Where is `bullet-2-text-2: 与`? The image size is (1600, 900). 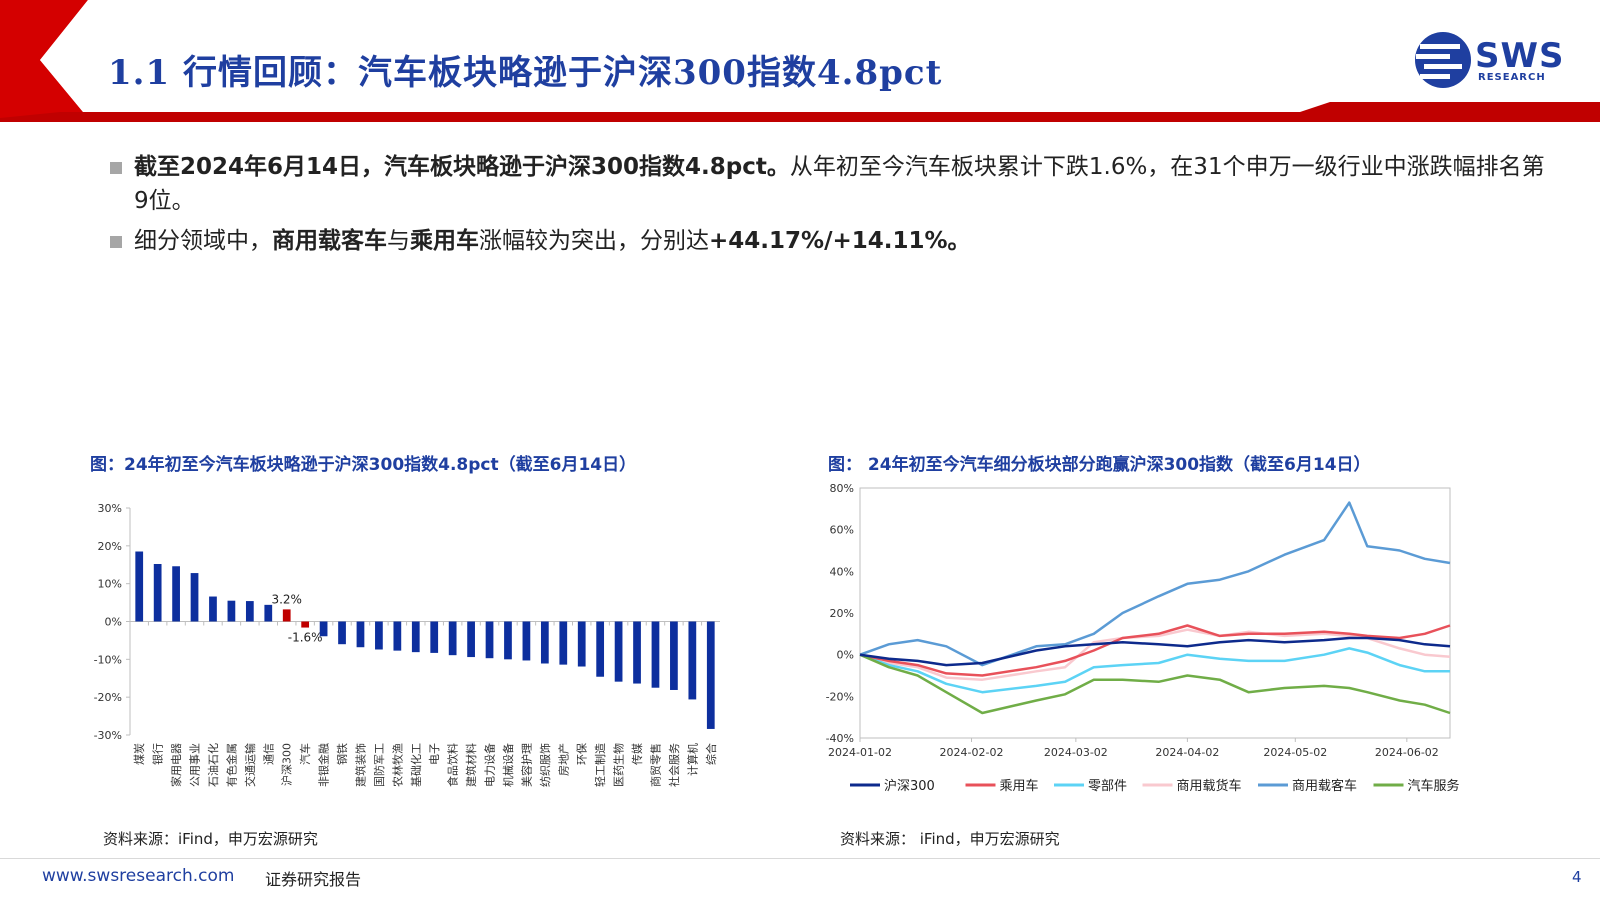 bullet-2-text-2: 与 is located at coordinates (398, 241).